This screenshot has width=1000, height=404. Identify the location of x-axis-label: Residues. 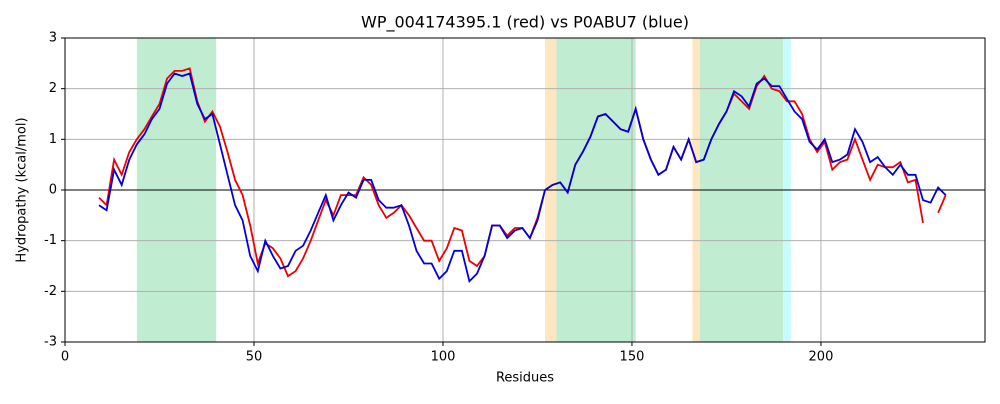
(525, 378).